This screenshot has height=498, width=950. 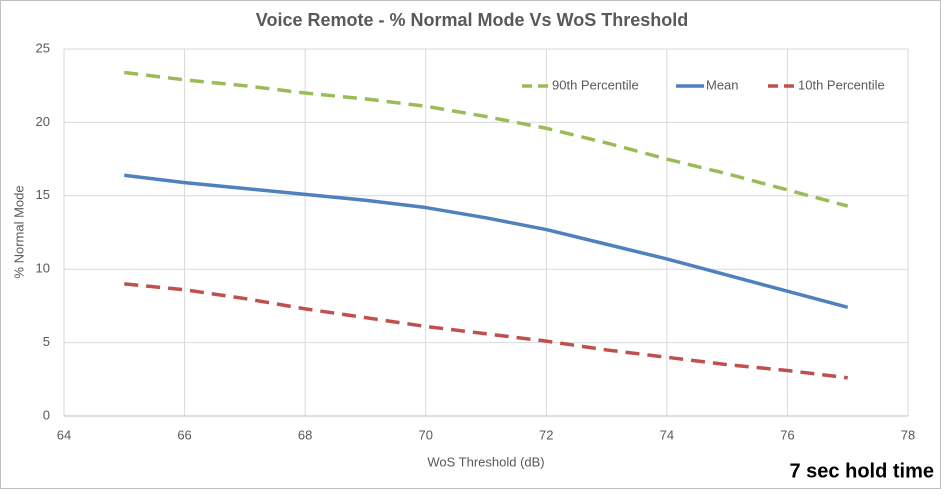 I want to click on x-tick-label: 74, so click(x=667, y=434).